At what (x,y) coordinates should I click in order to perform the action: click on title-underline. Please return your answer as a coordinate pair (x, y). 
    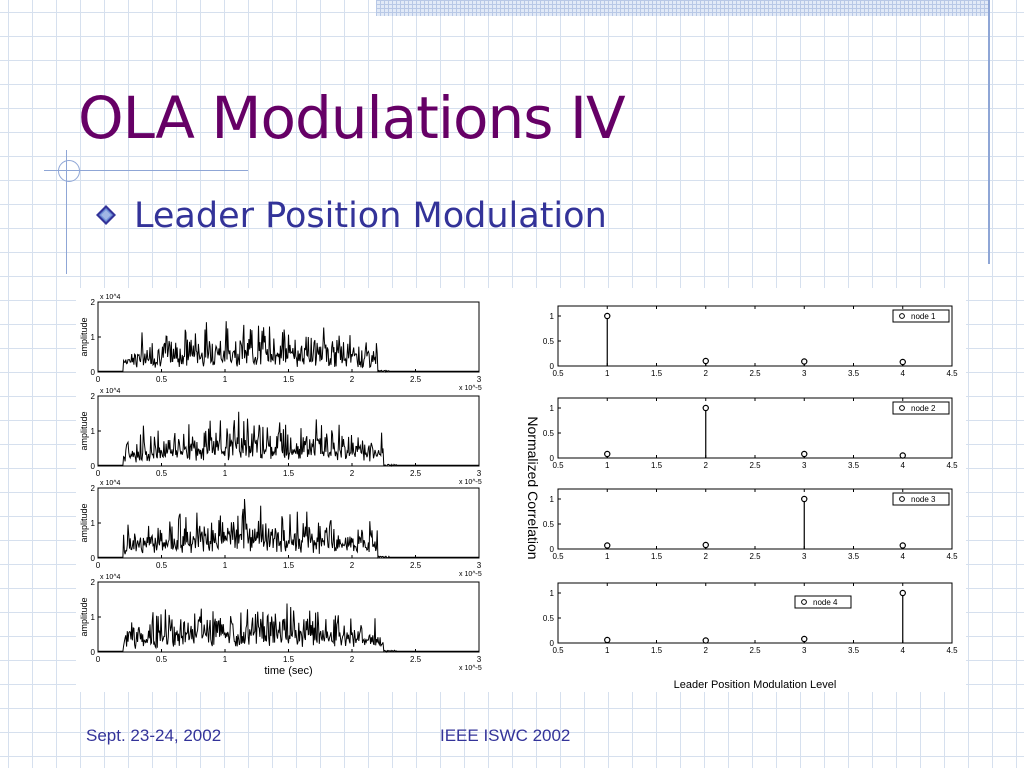
    Looking at the image, I should click on (146, 170).